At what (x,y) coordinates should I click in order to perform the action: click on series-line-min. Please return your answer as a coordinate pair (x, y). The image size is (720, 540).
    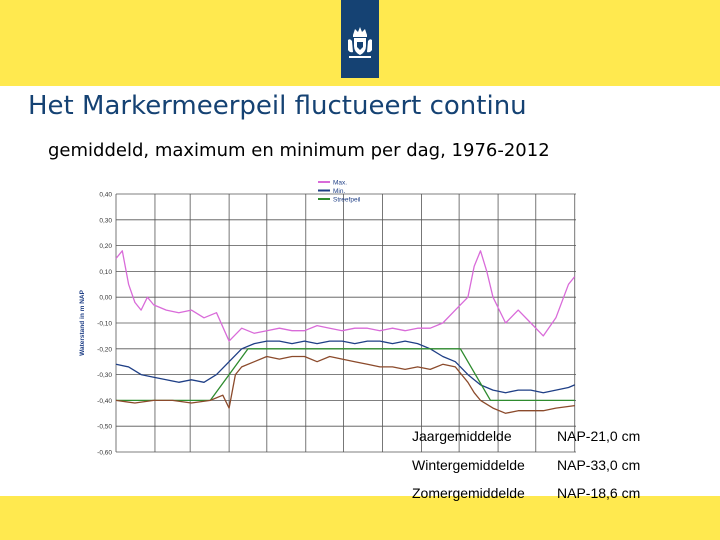
    Looking at the image, I should click on (345, 367).